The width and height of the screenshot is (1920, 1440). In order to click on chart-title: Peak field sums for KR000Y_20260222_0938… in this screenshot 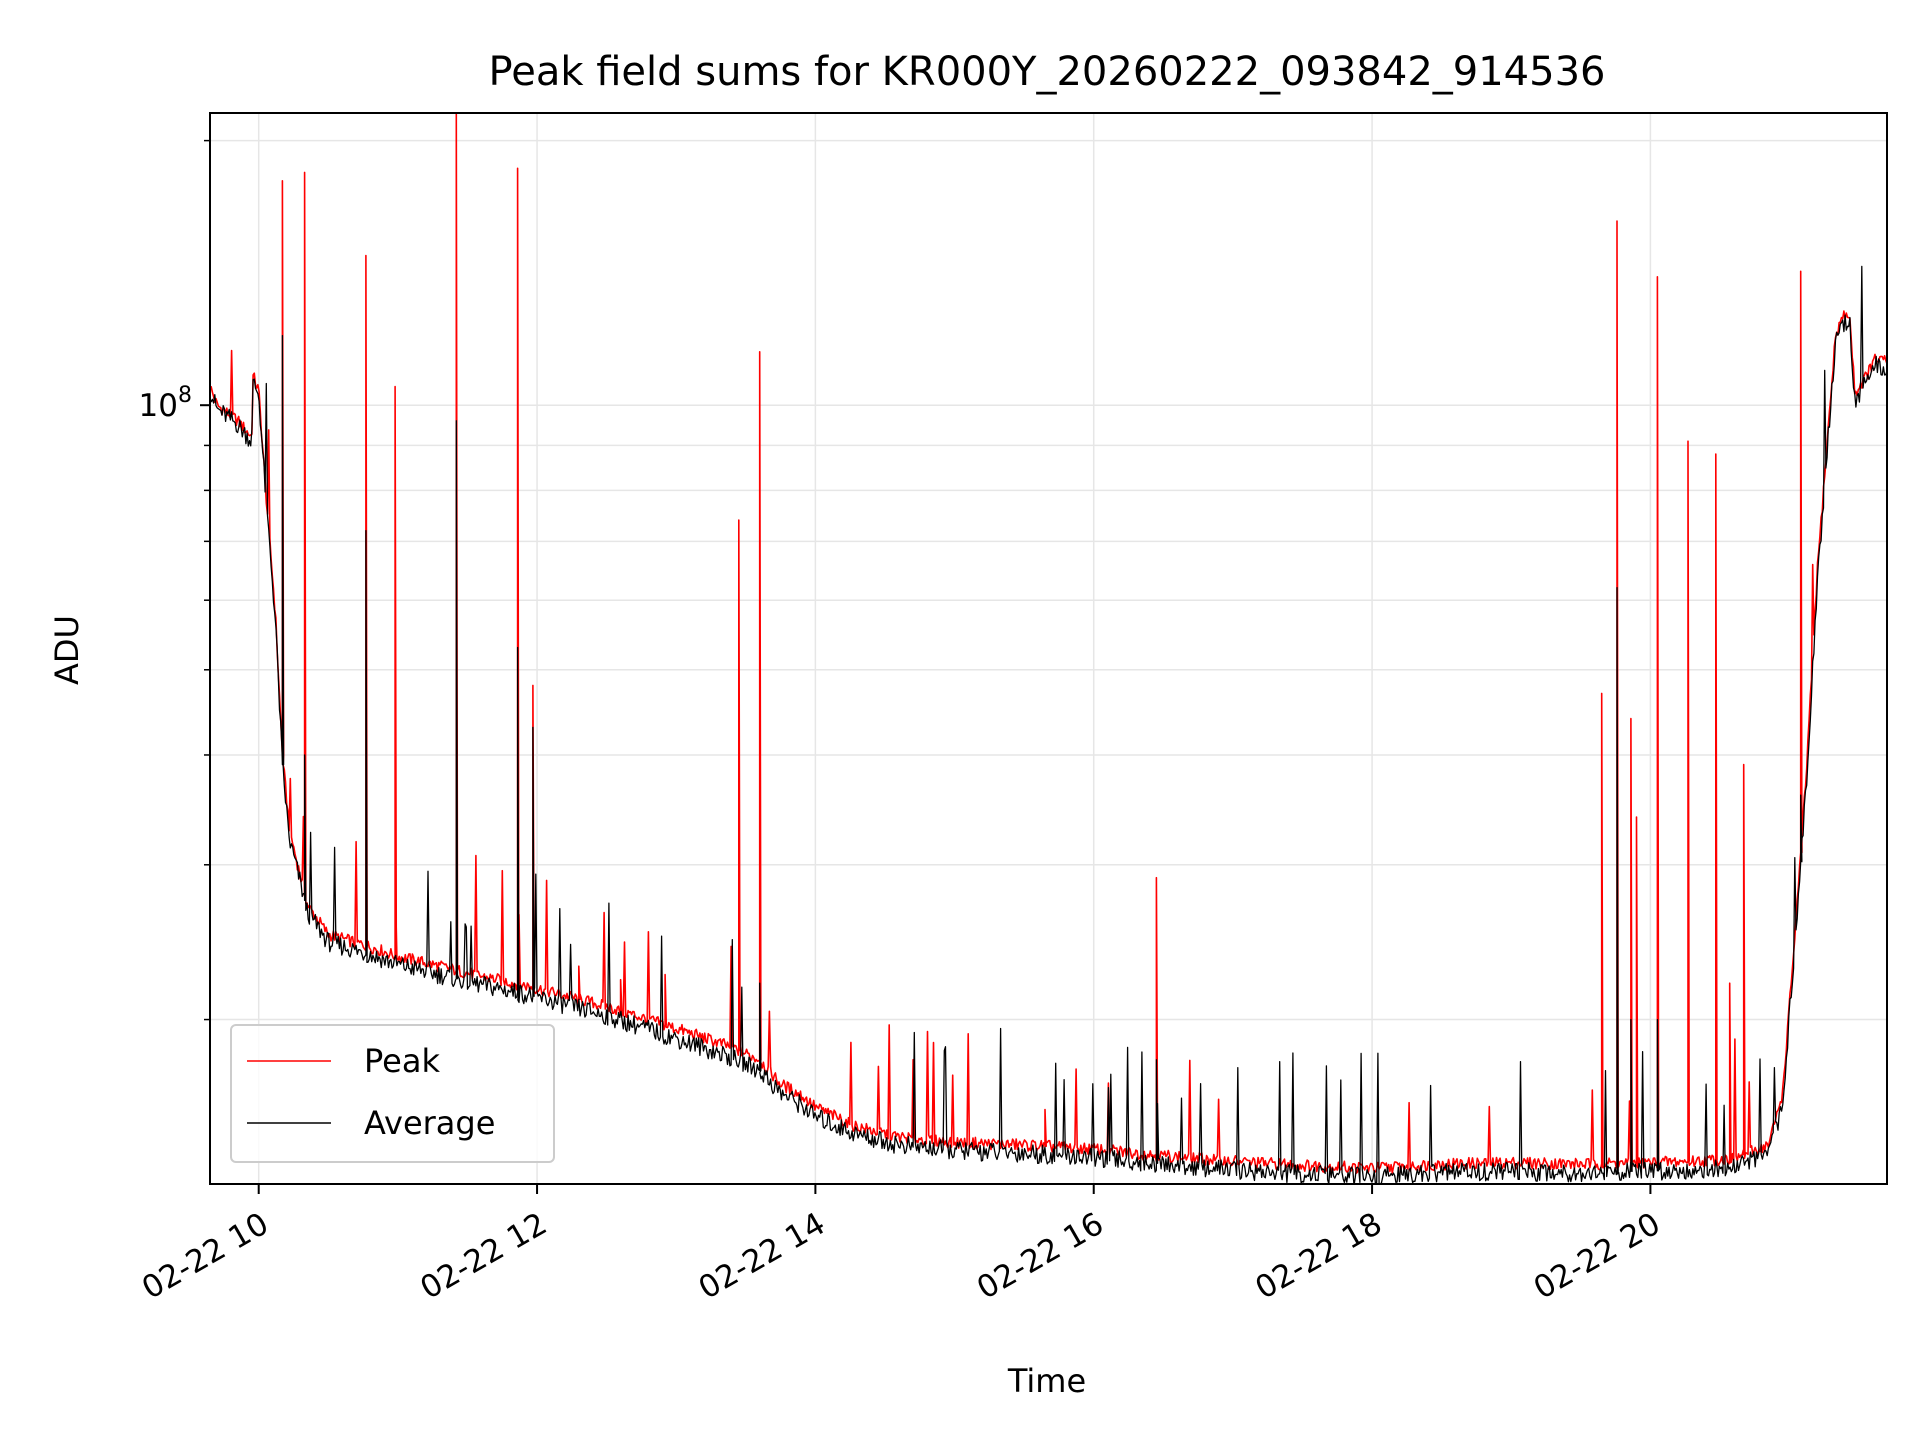, I will do `click(1047, 72)`.